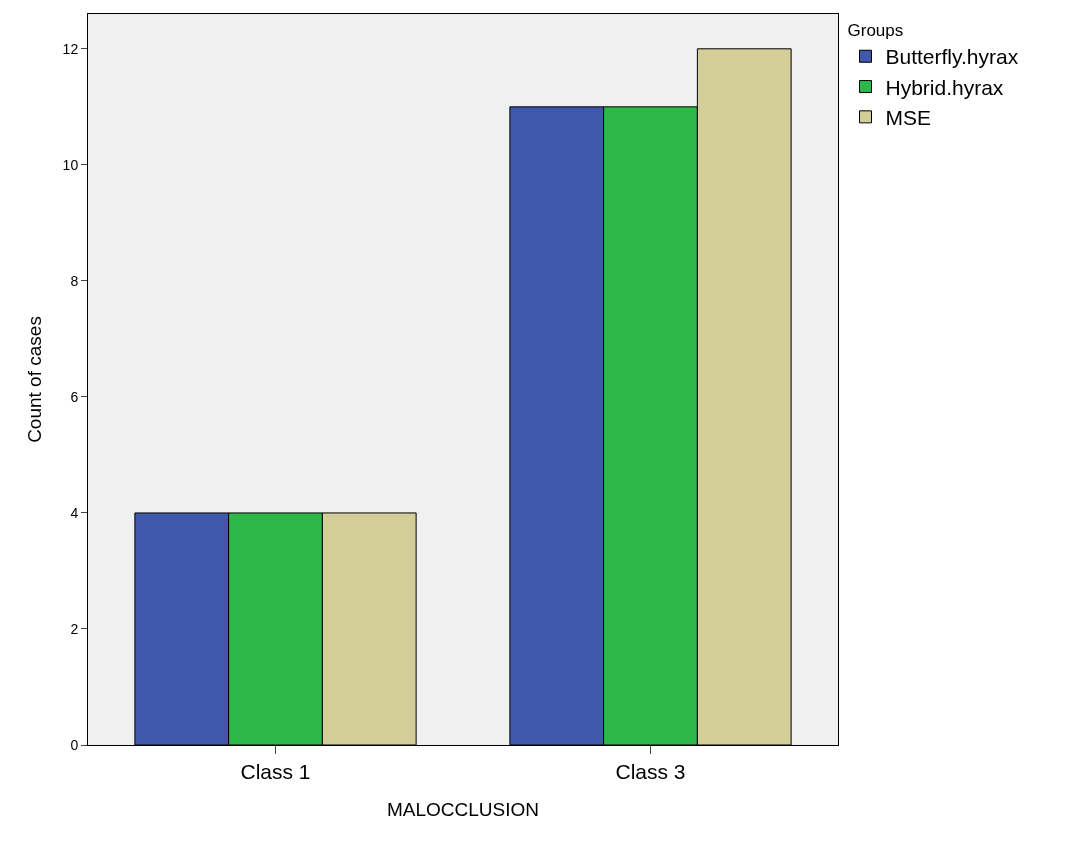 This screenshot has height=848, width=1090. I want to click on x-tick-label: Class 1, so click(275, 772).